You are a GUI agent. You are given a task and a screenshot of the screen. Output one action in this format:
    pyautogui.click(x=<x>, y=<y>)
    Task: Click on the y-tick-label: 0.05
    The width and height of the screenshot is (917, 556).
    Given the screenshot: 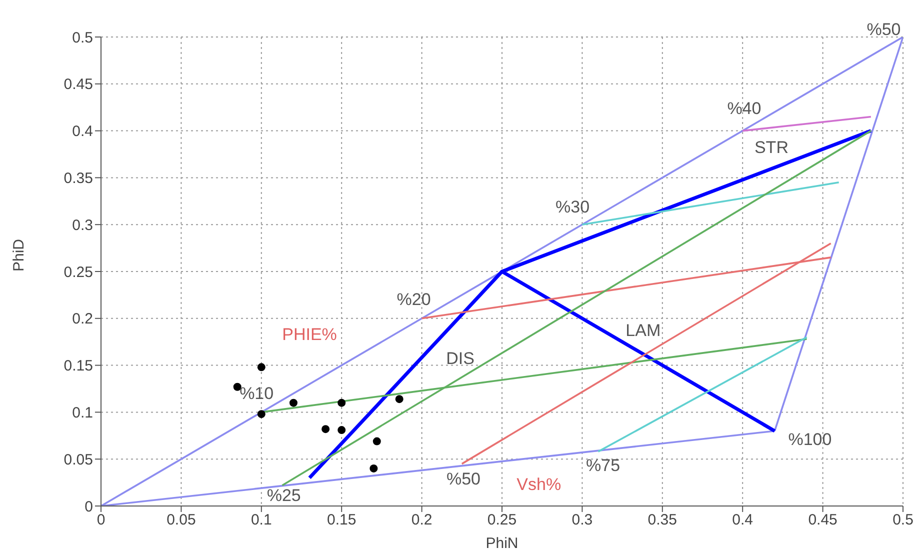 What is the action you would take?
    pyautogui.click(x=78, y=459)
    